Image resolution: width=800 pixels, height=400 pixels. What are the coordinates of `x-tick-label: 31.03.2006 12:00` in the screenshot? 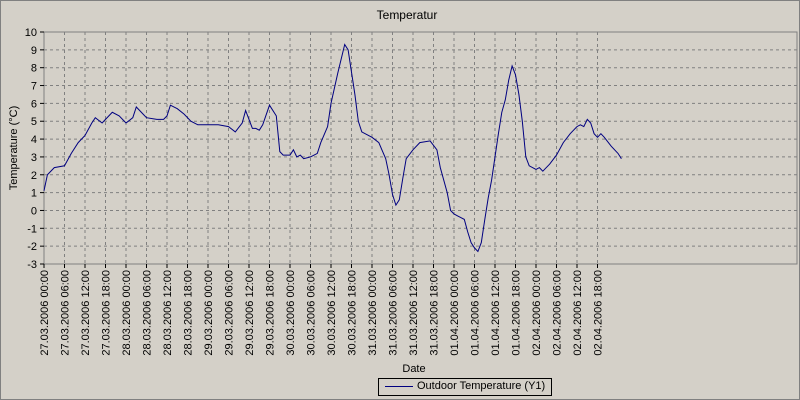 It's located at (414, 313).